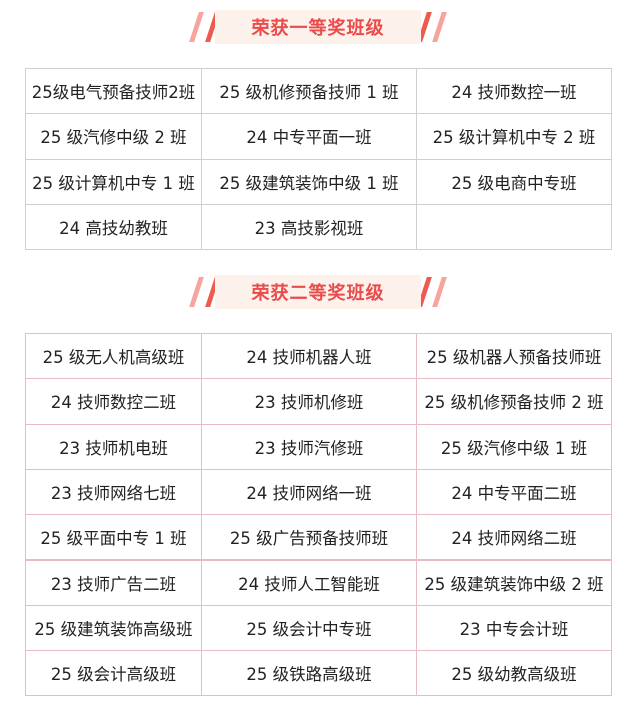 This screenshot has width=640, height=711. Describe the element at coordinates (309, 91) in the screenshot. I see `table-cell: 25 级机修预备技师 1 班` at that location.